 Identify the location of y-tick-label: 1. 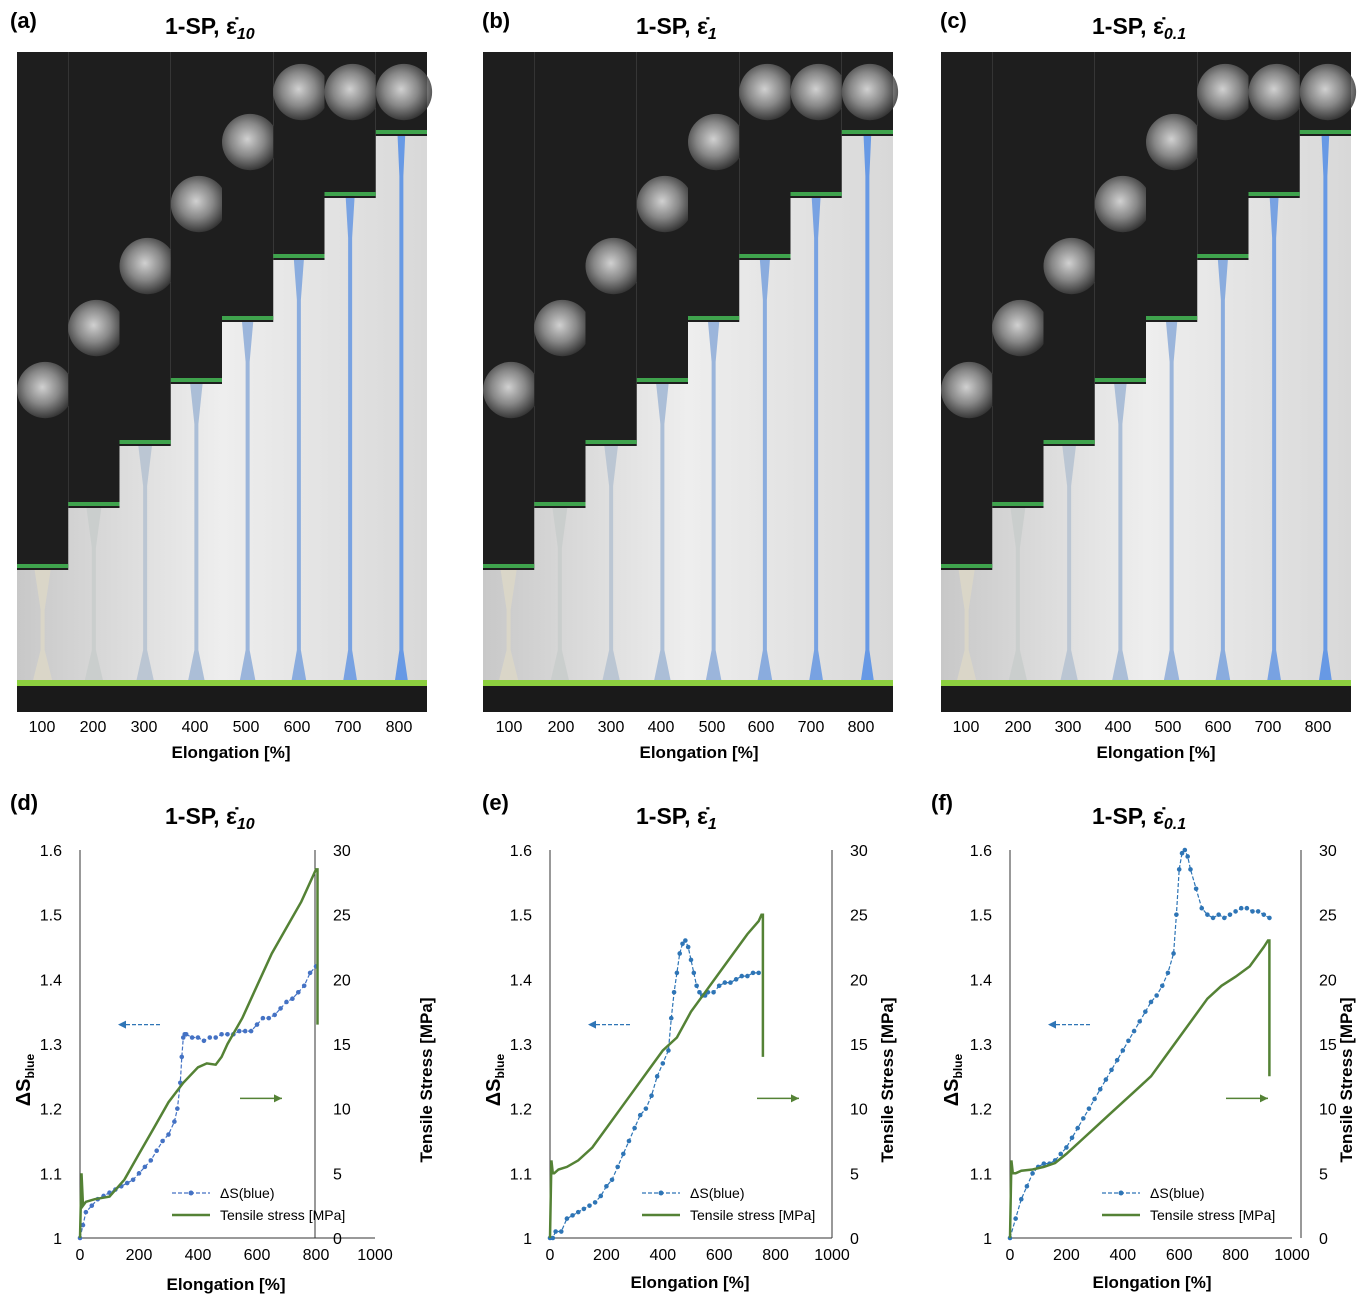
(987, 1239).